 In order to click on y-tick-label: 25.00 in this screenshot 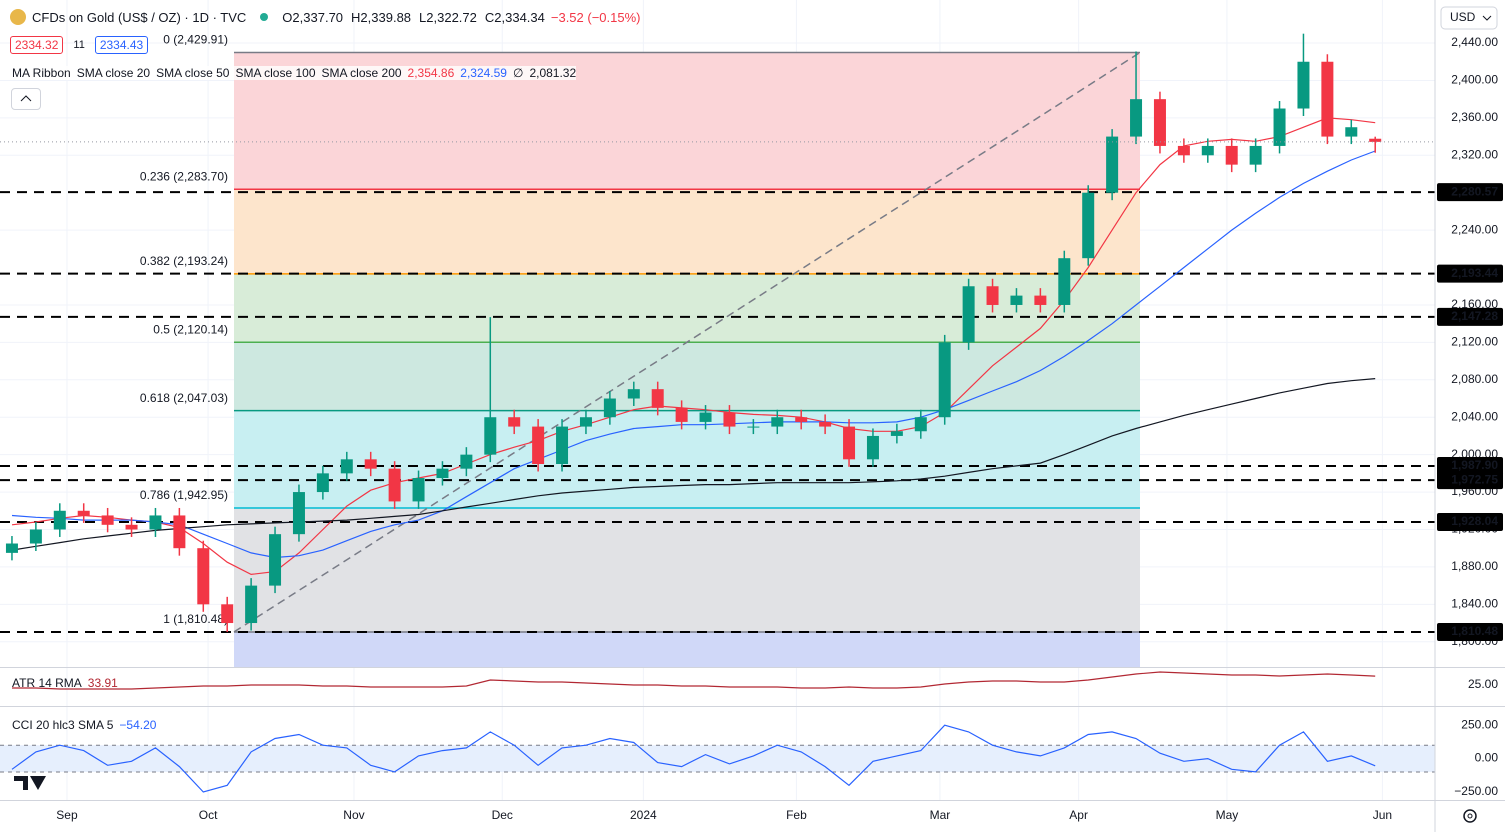, I will do `click(1483, 684)`.